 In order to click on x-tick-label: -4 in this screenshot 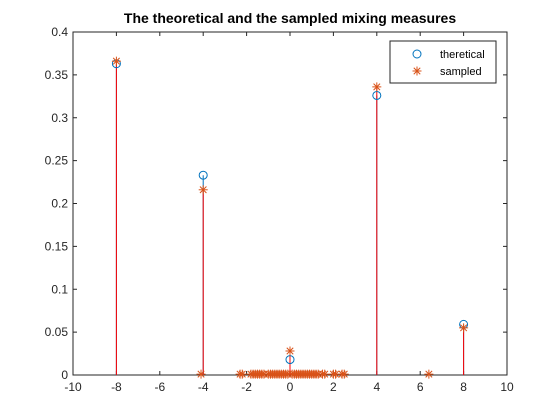, I will do `click(203, 387)`.